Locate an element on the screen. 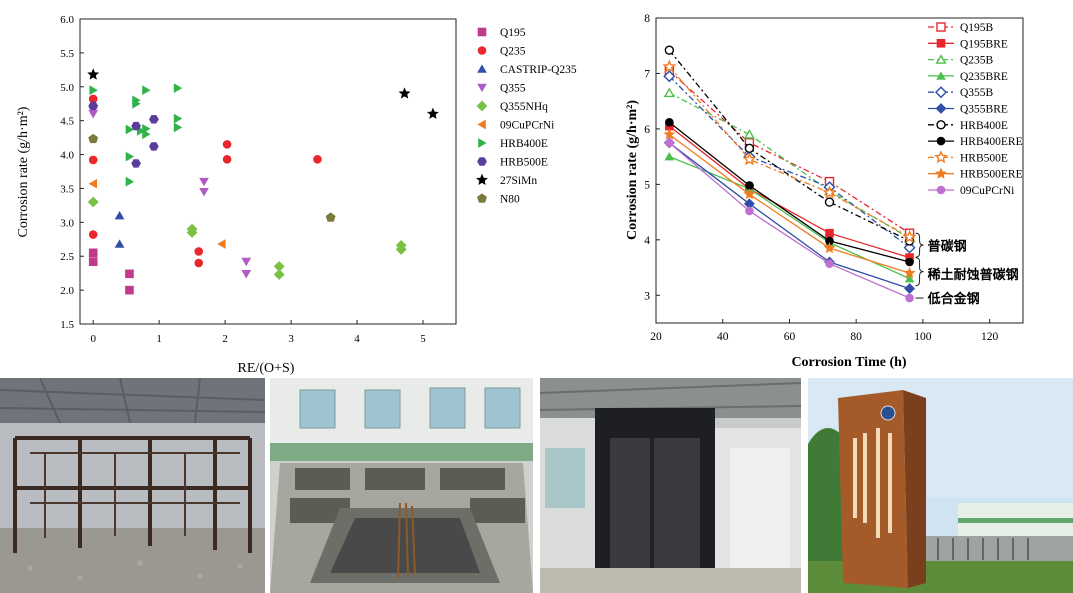 Image resolution: width=1073 pixels, height=593 pixels. scatter-legend-label: HRB500E is located at coordinates (524, 163).